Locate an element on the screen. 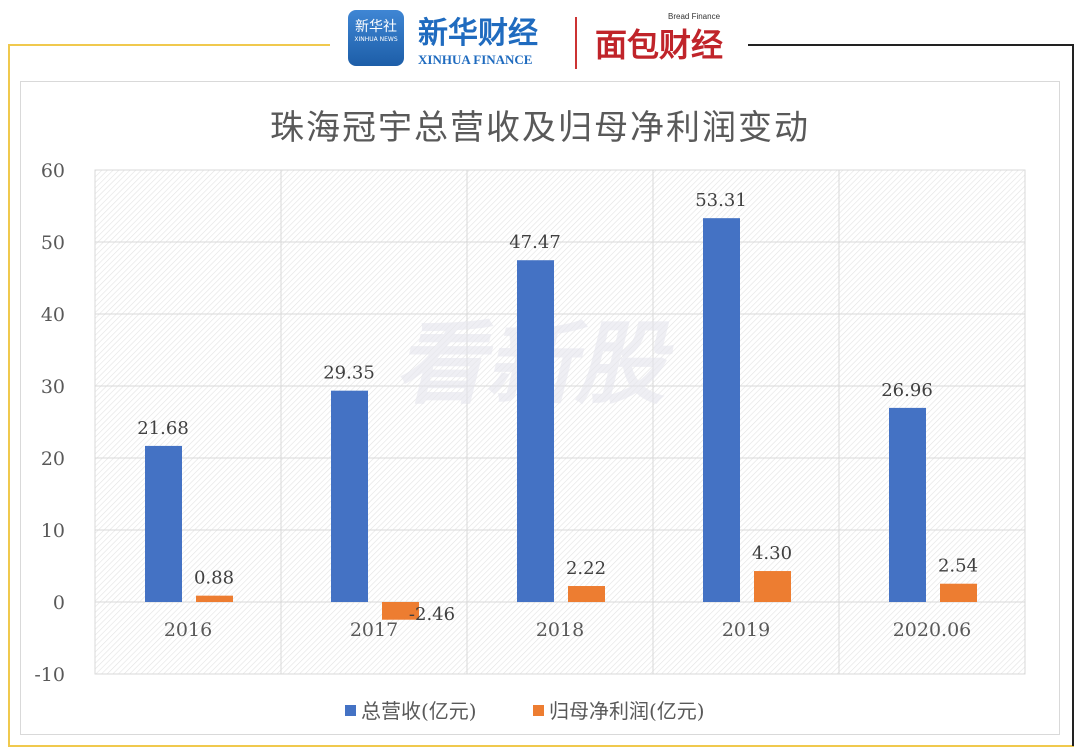  chart-title: 珠海冠宇总营收及归母净利润变动 is located at coordinates (540, 128).